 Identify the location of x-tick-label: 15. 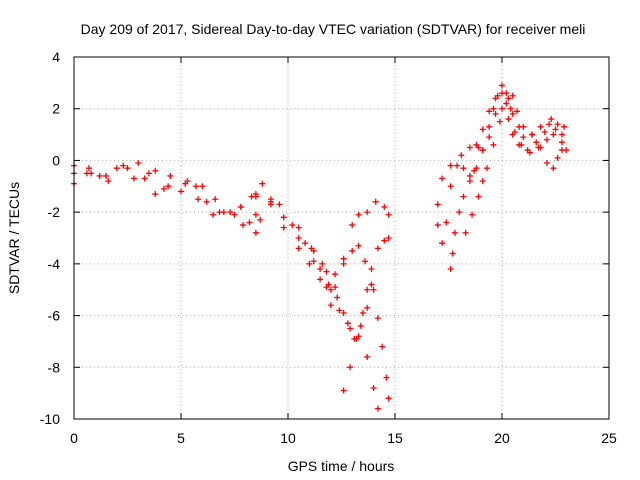
(395, 438).